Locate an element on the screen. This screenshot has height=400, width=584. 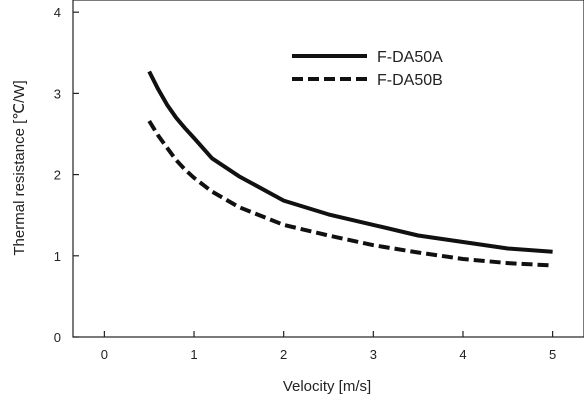
y-tick-label: 3 is located at coordinates (57, 93).